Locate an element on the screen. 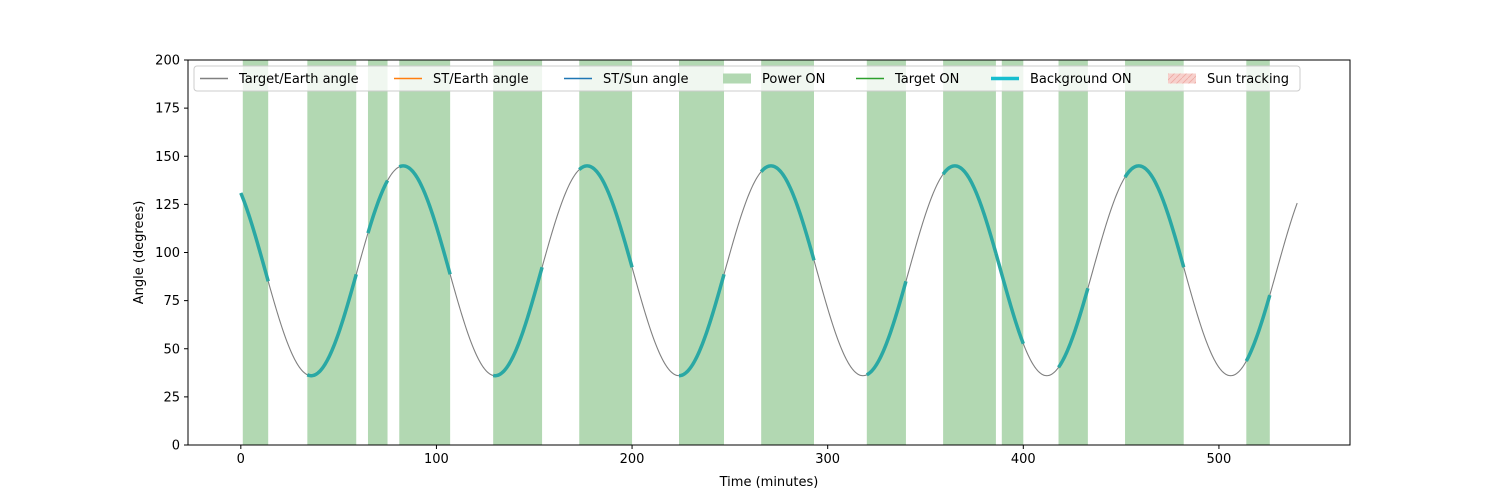 The height and width of the screenshot is (500, 1500). y-tick-label: 50 is located at coordinates (171, 349).